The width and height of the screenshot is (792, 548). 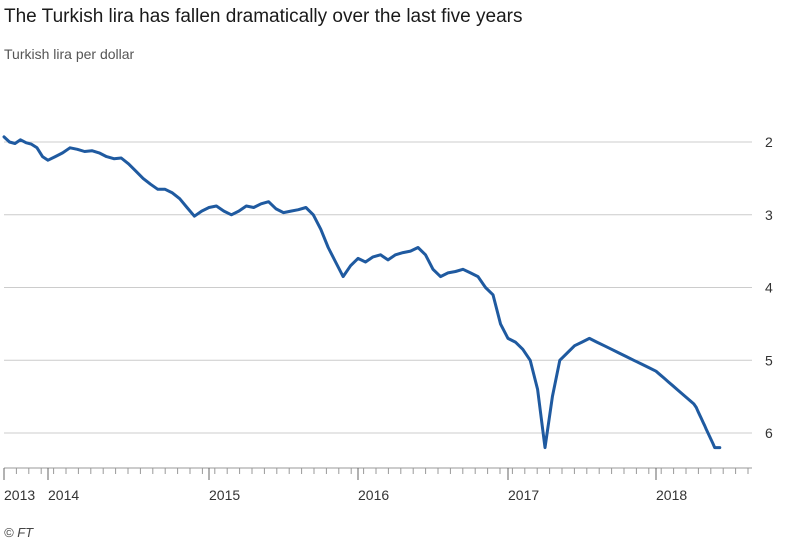 What do you see at coordinates (69, 54) in the screenshot?
I see `chart-subtitle: Turkish lira per dollar` at bounding box center [69, 54].